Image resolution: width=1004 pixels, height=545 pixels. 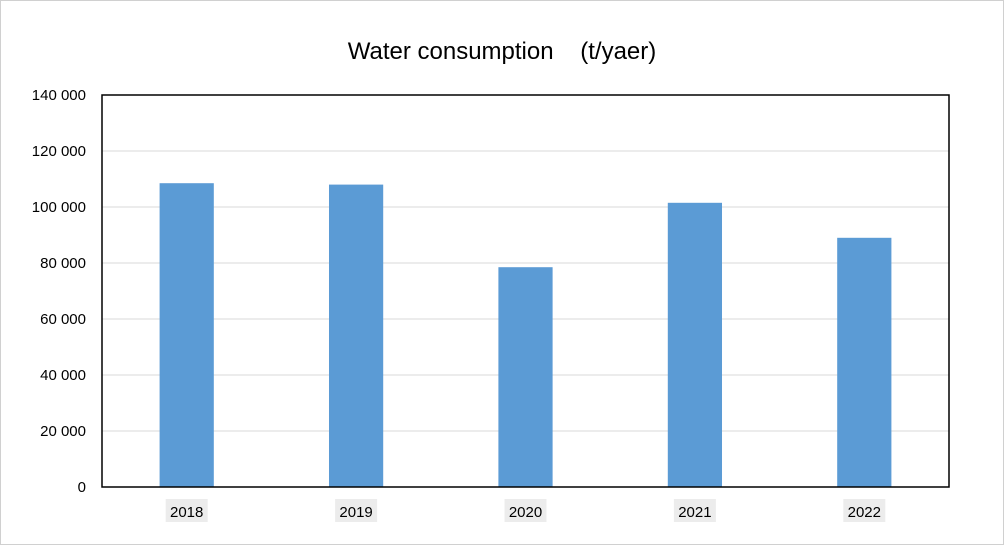 I want to click on bar-2019, so click(x=356, y=335).